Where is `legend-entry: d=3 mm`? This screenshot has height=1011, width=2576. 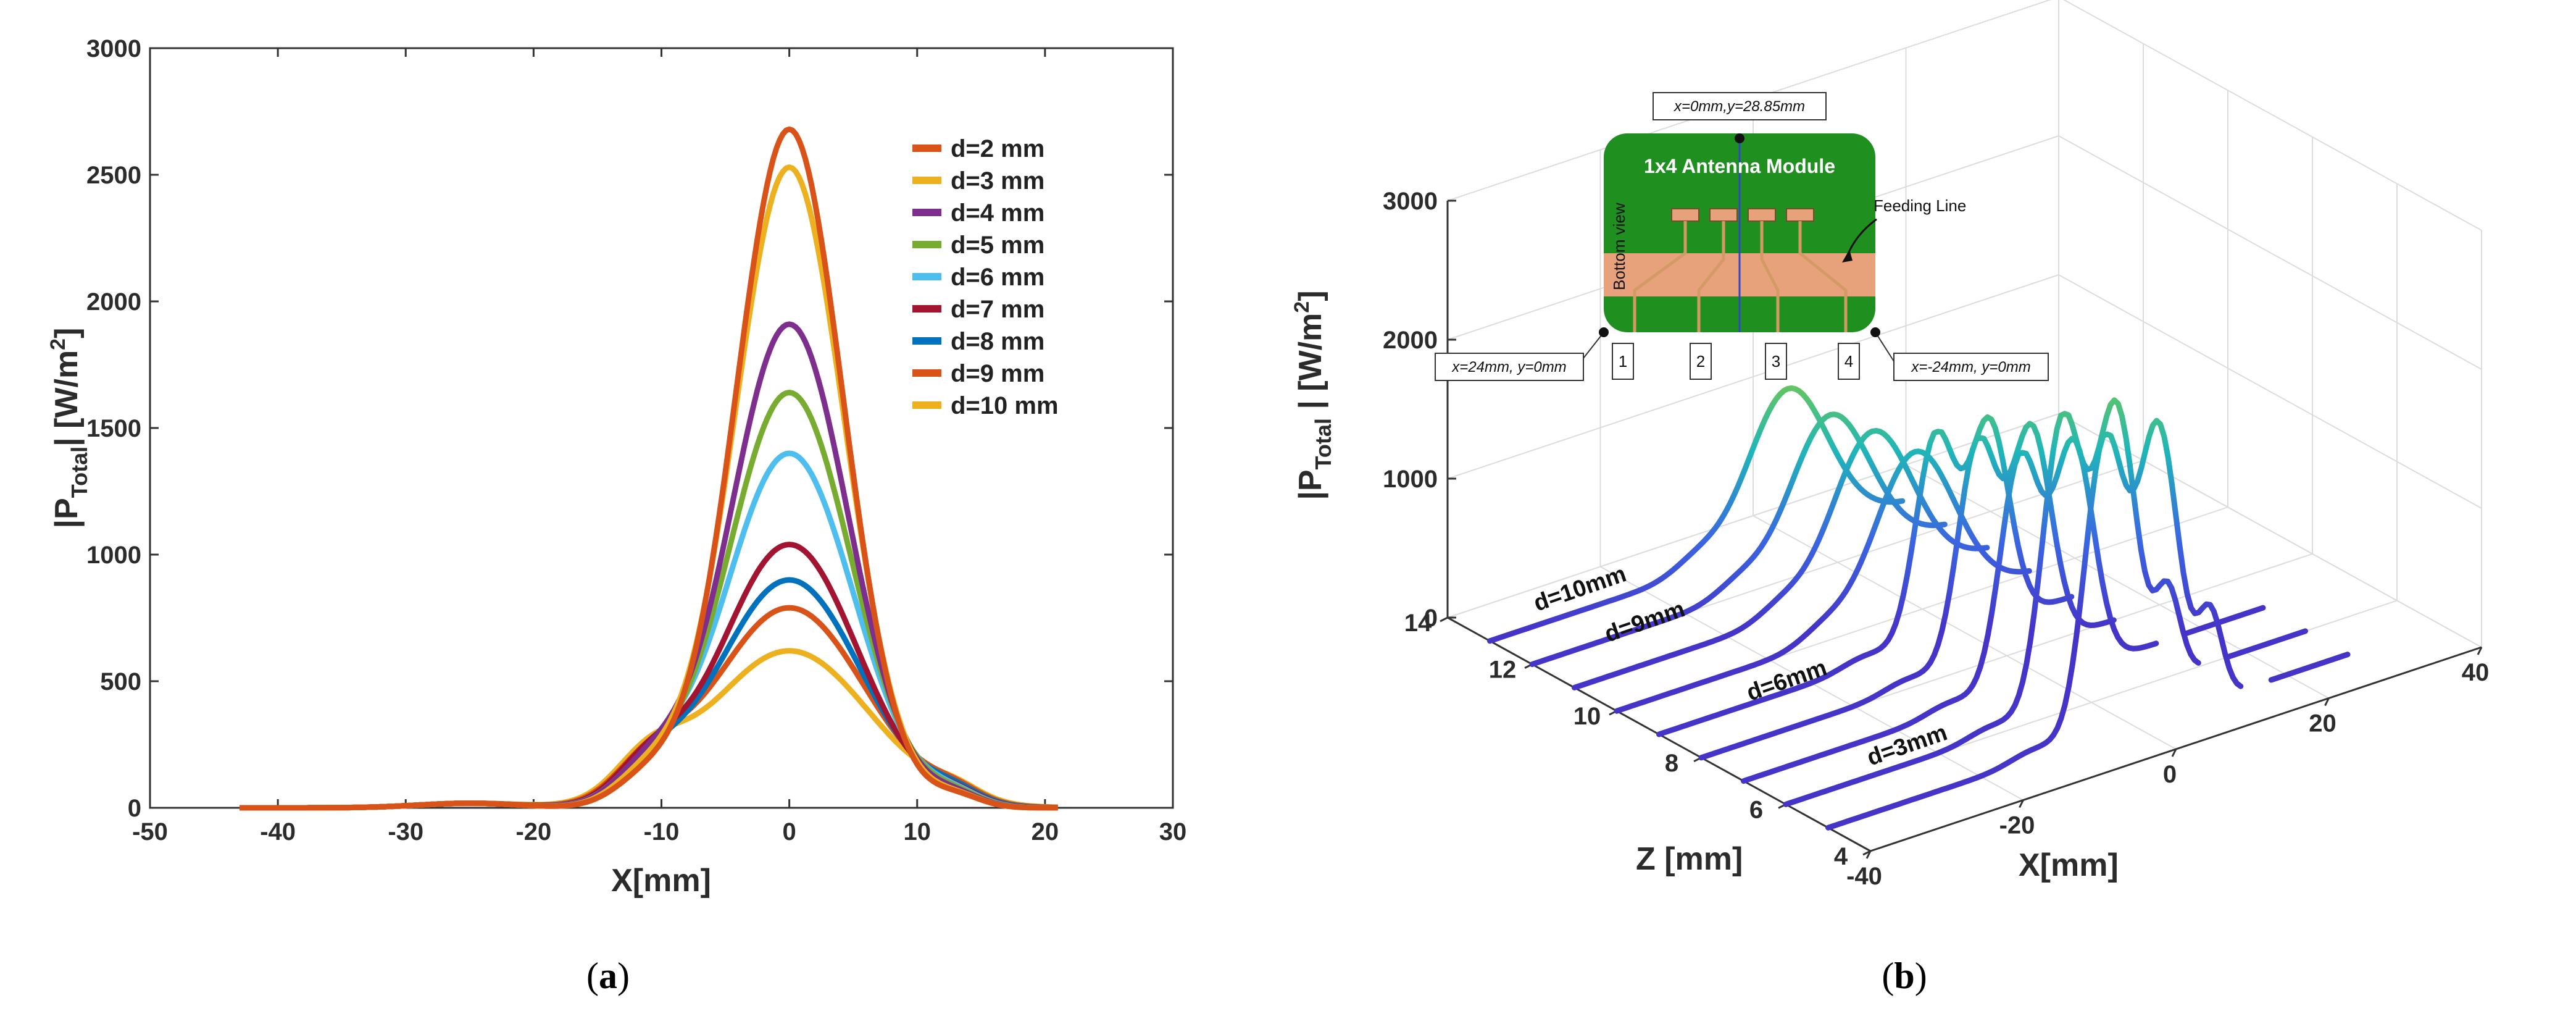 legend-entry: d=3 mm is located at coordinates (997, 181).